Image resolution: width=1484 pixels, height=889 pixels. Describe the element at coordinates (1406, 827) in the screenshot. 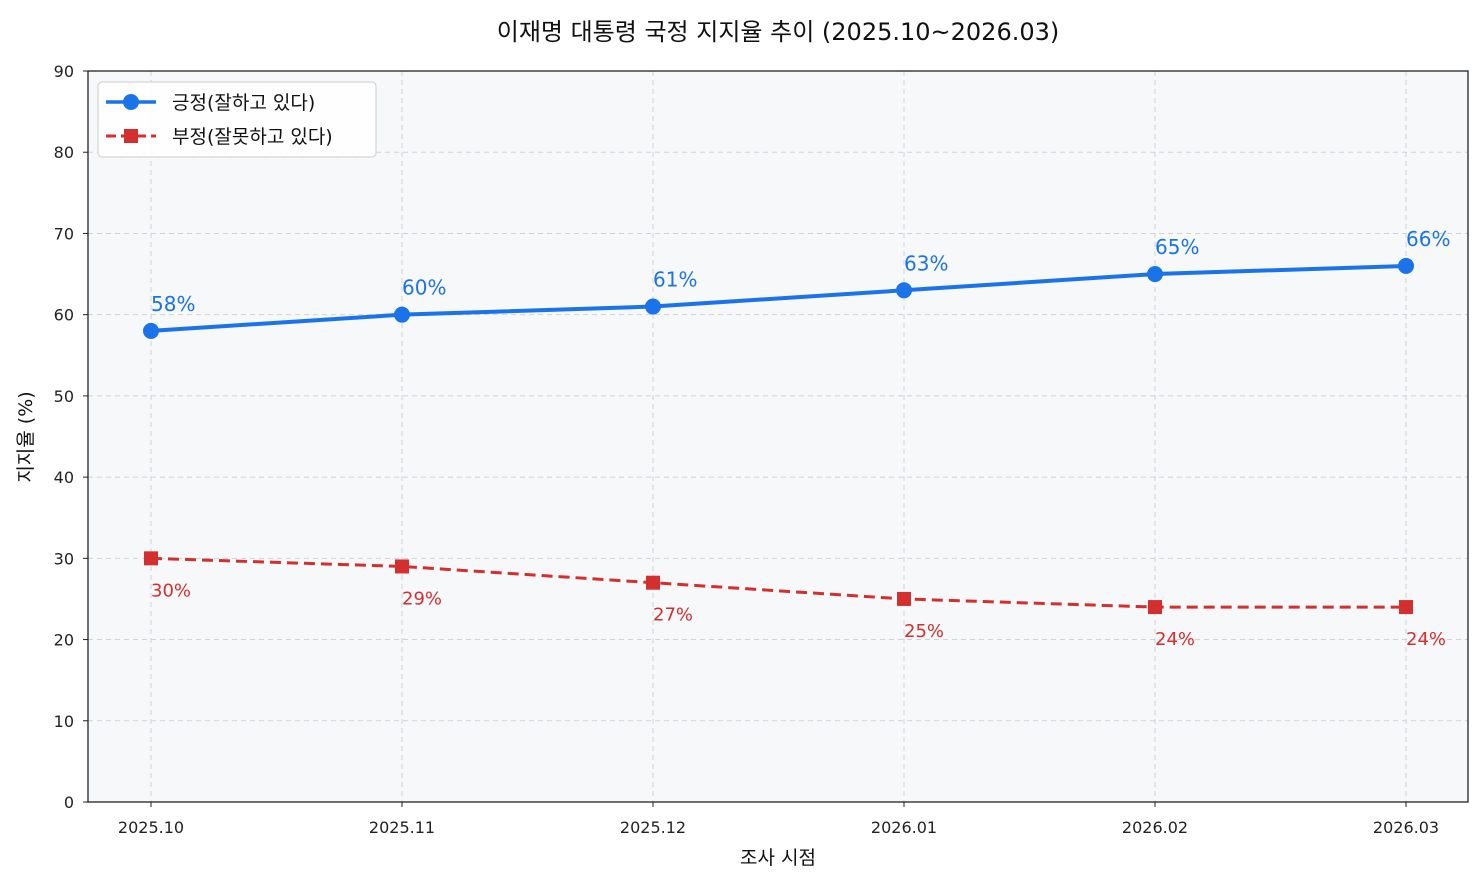

I see `x-tick-label: 2026.03` at that location.